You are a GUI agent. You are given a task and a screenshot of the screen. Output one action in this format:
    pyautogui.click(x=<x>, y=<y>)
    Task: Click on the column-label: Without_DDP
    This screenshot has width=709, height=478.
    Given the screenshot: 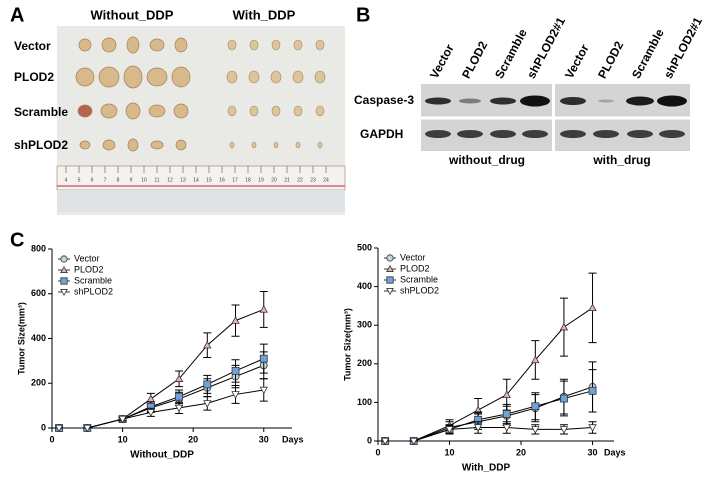 What is the action you would take?
    pyautogui.click(x=132, y=14)
    